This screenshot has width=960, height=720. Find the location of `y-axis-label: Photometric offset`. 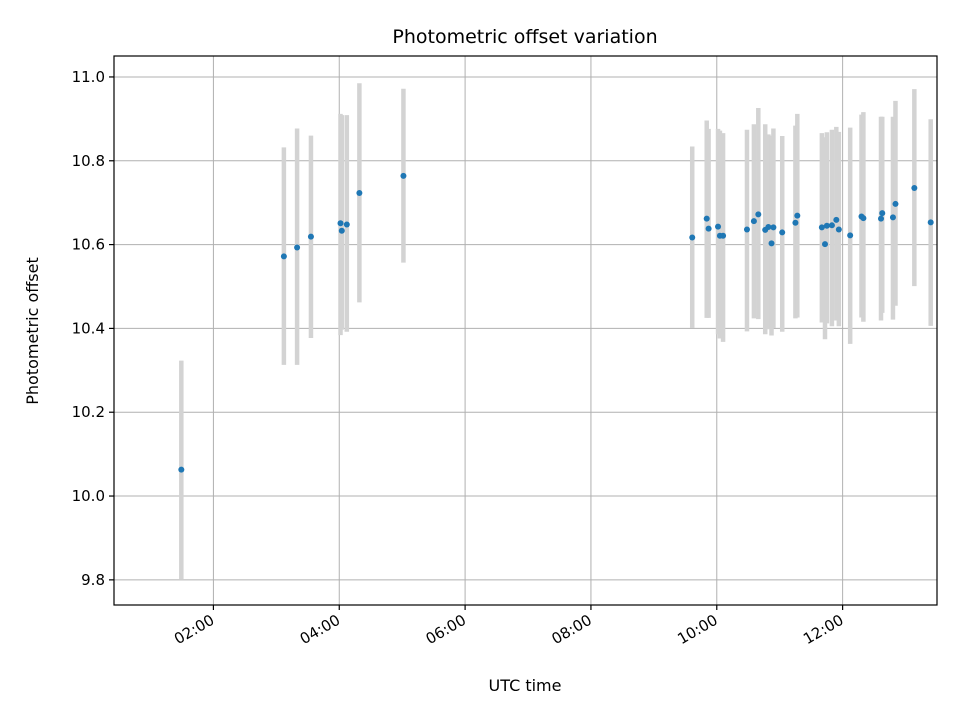

y-axis-label: Photometric offset is located at coordinates (32, 331).